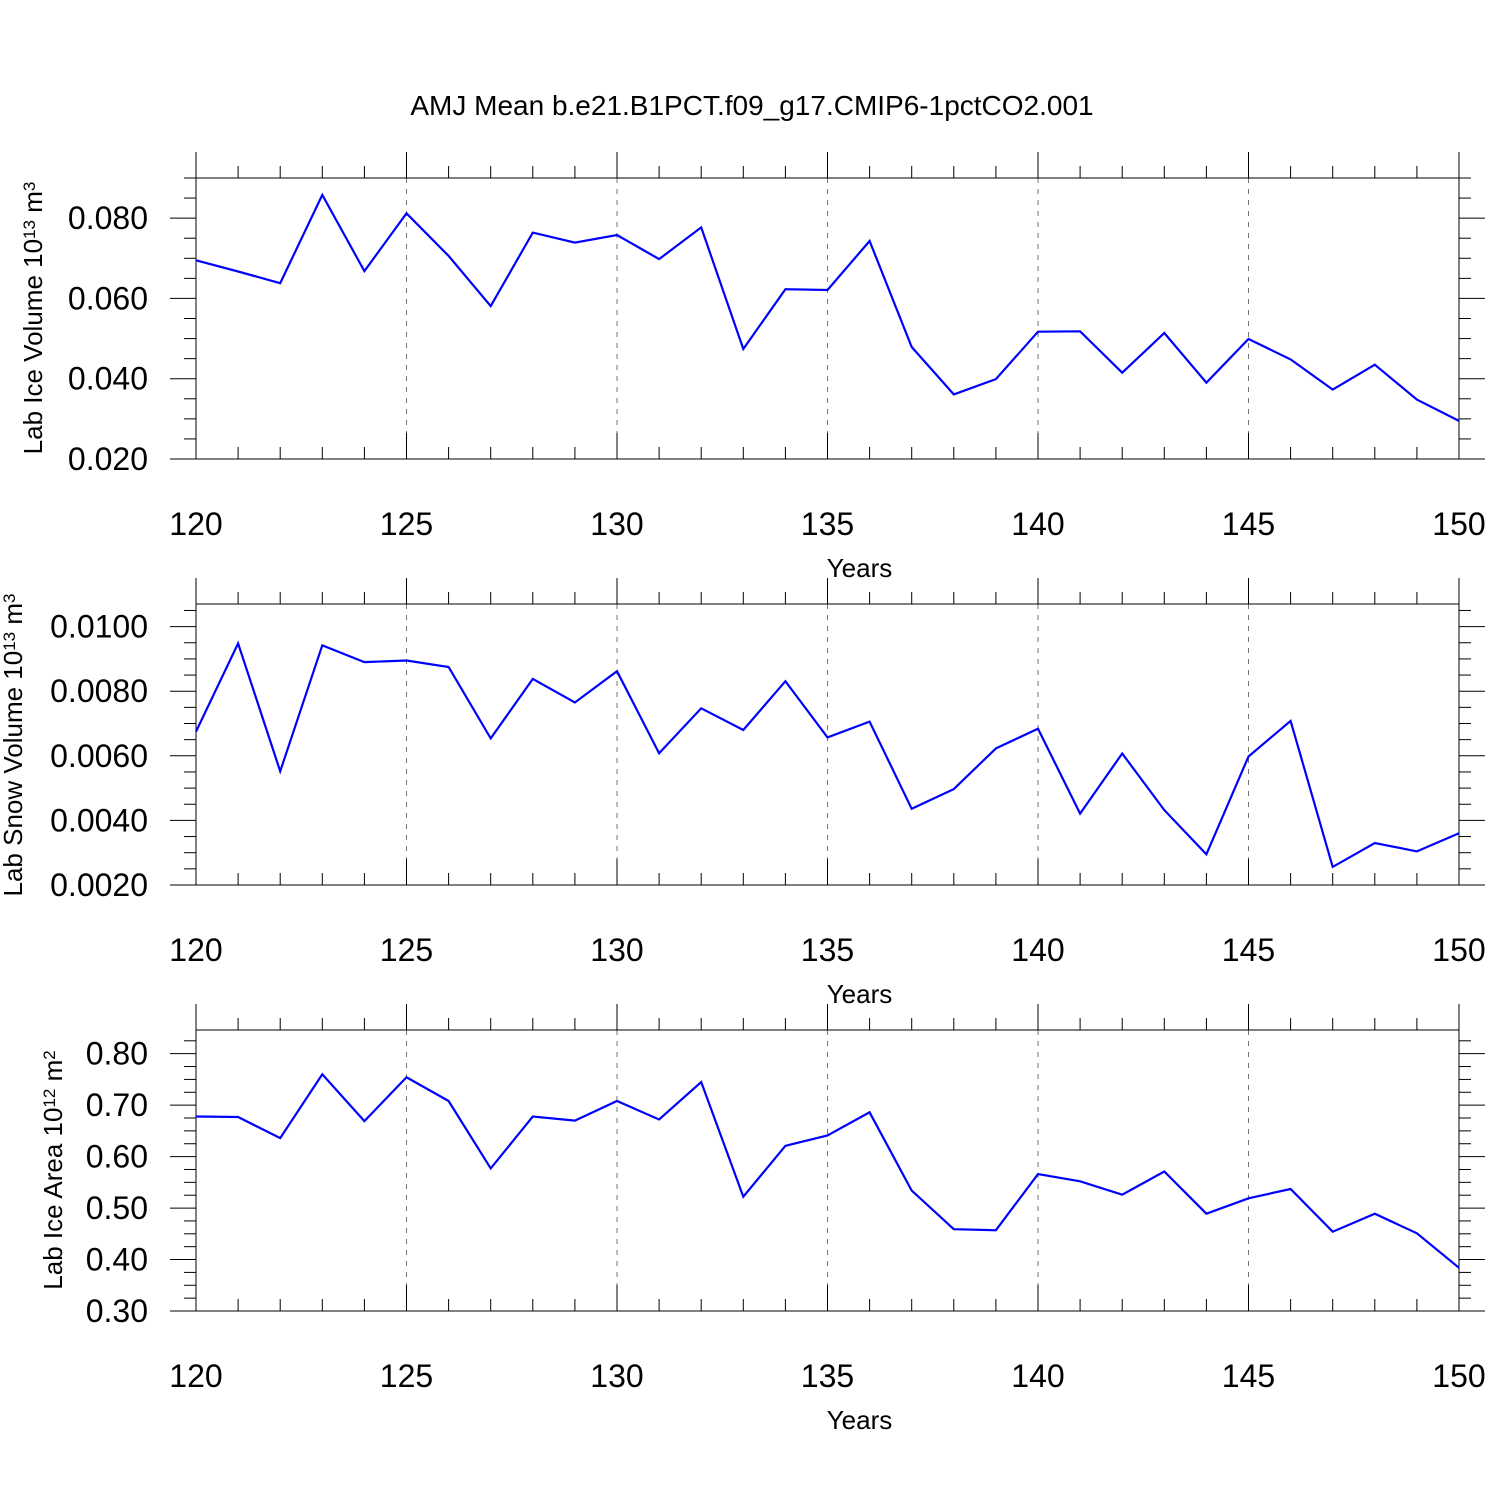 This screenshot has height=1500, width=1500. Describe the element at coordinates (14, 774) in the screenshot. I see `y-axis-title-part: Lab Snow Volume 10` at that location.